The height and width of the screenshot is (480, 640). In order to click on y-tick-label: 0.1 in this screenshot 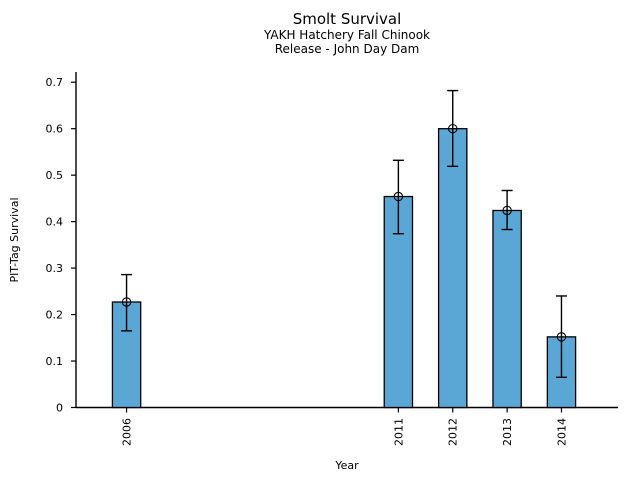, I will do `click(55, 361)`.